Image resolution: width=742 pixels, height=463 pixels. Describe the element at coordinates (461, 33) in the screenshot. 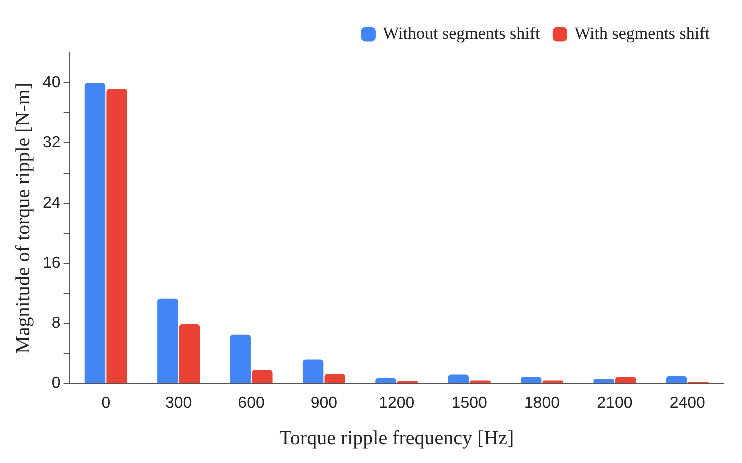

I see `legend-label: Without segments shift` at that location.